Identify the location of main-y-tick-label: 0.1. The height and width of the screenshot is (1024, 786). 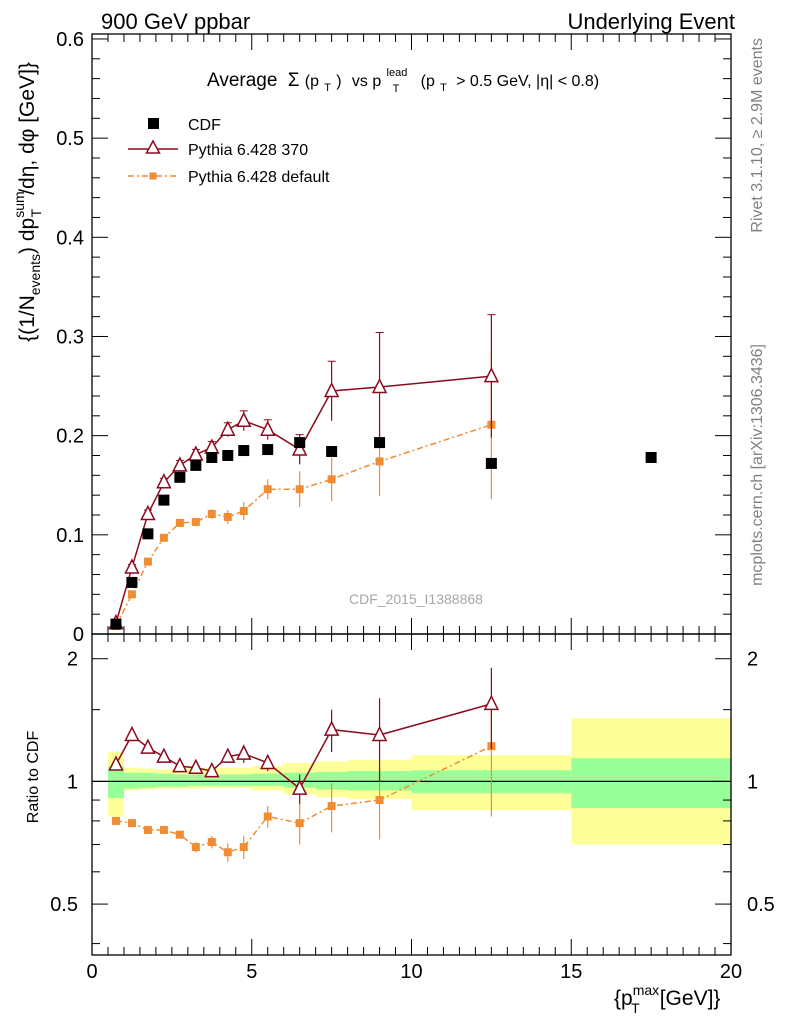
(70, 536).